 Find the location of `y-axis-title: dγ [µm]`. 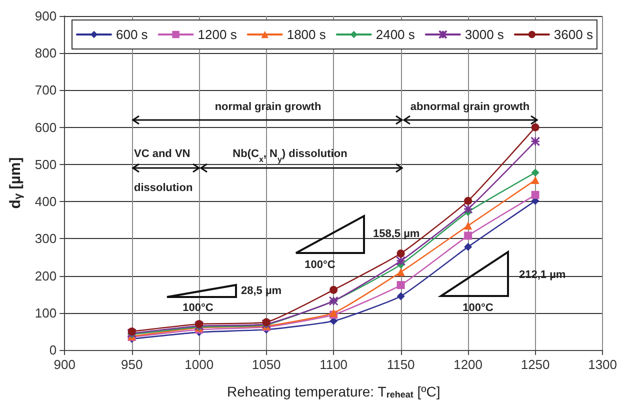

y-axis-title: dγ [µm] is located at coordinates (15, 183).